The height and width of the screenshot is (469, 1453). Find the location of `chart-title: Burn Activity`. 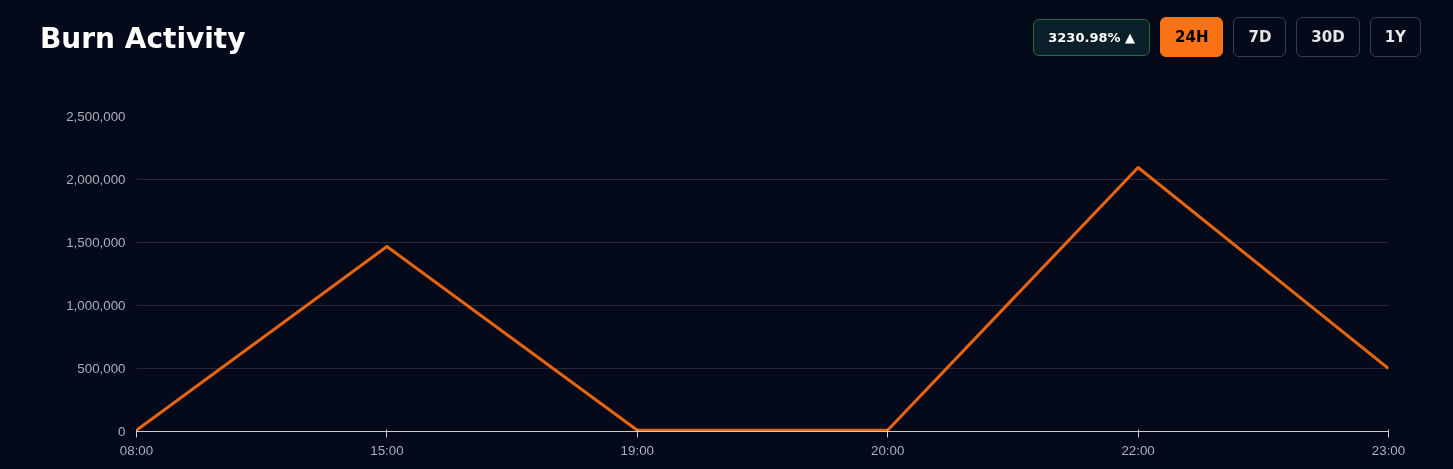

chart-title: Burn Activity is located at coordinates (143, 38).